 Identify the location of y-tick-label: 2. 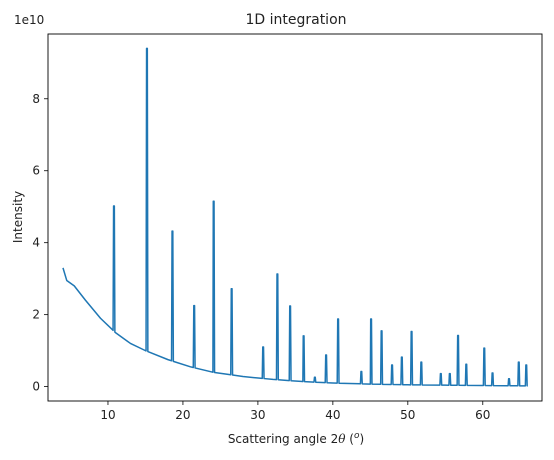
(36, 315).